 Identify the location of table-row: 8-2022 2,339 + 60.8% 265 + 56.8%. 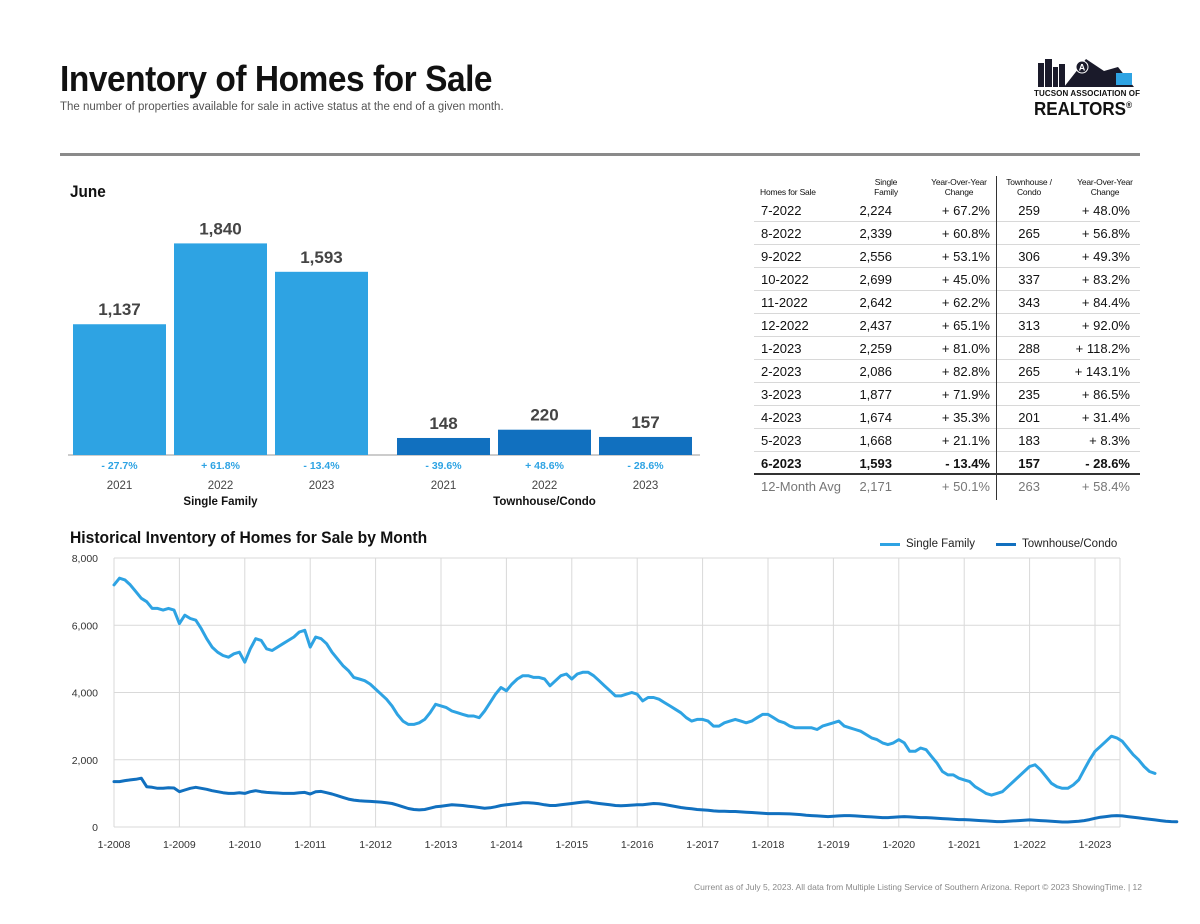
(947, 233).